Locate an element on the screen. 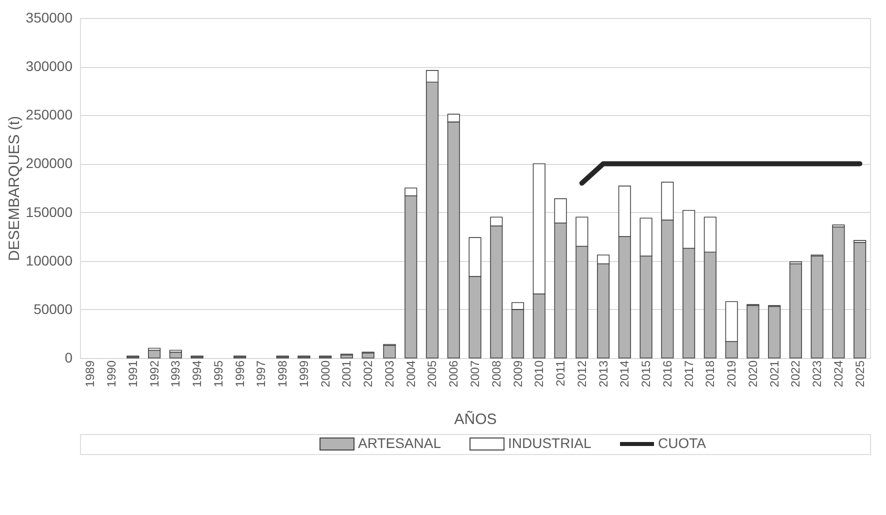 The image size is (886, 515). x-tick-label: 2009 is located at coordinates (517, 374).